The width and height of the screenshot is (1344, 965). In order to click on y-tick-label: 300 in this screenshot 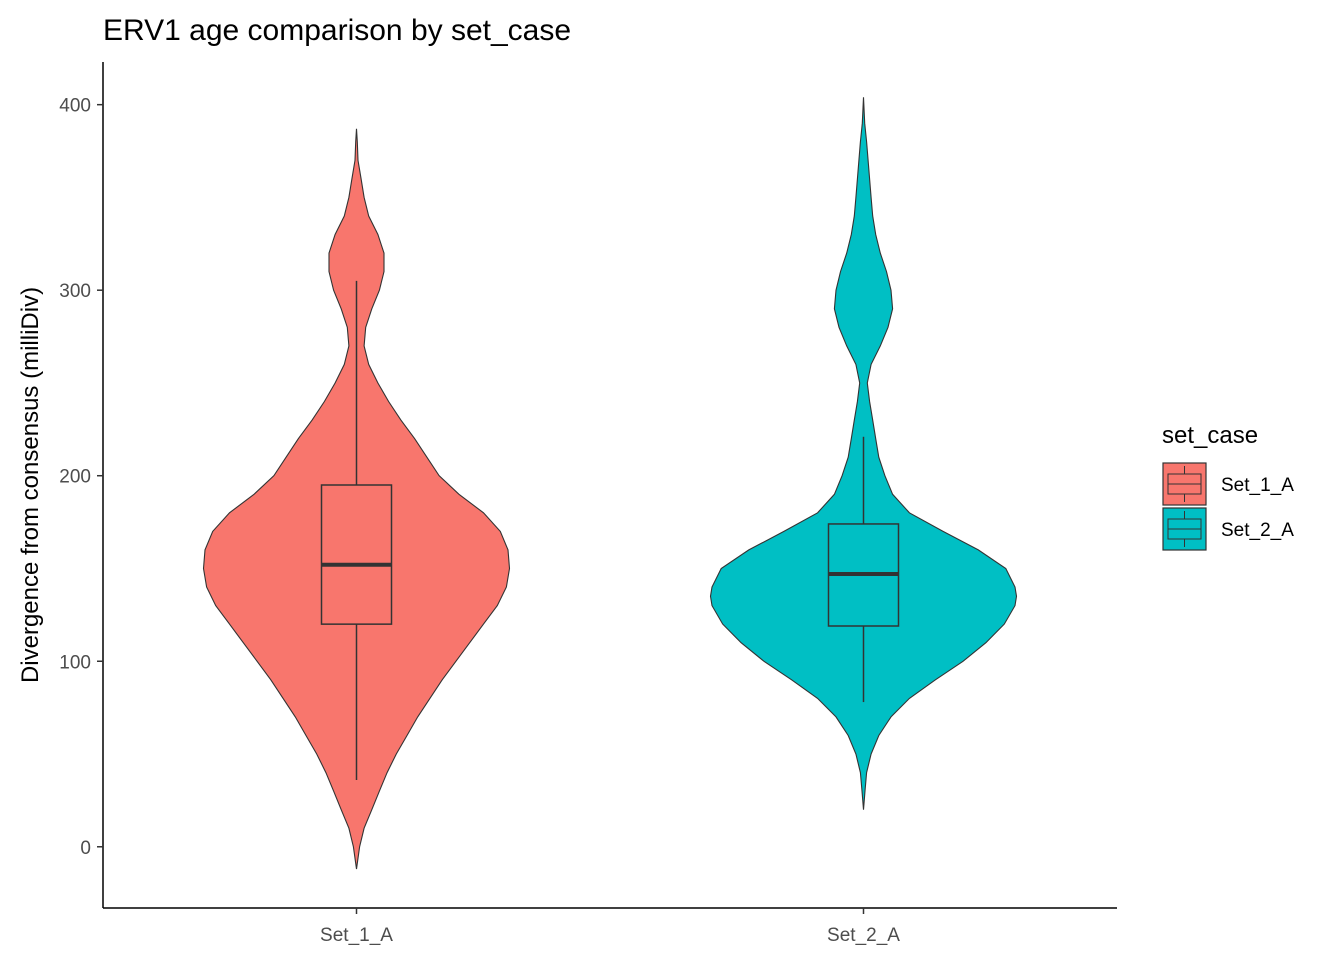, I will do `click(75, 291)`.